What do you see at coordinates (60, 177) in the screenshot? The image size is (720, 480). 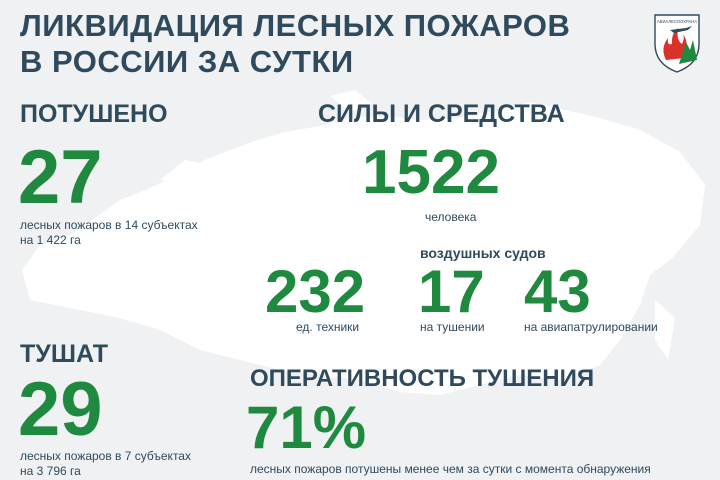 I see `extinguished-count: 27` at bounding box center [60, 177].